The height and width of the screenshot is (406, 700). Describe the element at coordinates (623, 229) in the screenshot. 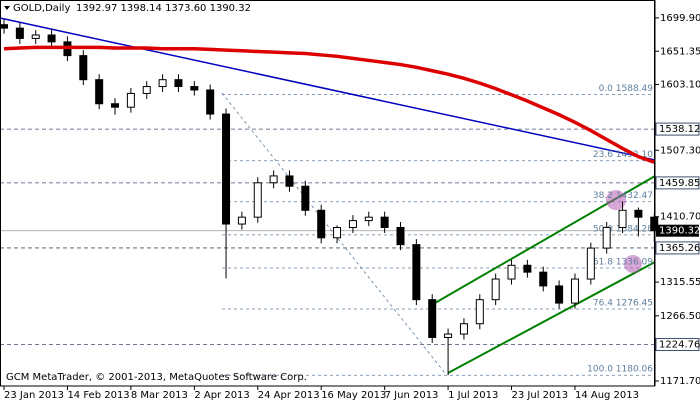

I see `fib-label: 50.0 1384.28` at that location.